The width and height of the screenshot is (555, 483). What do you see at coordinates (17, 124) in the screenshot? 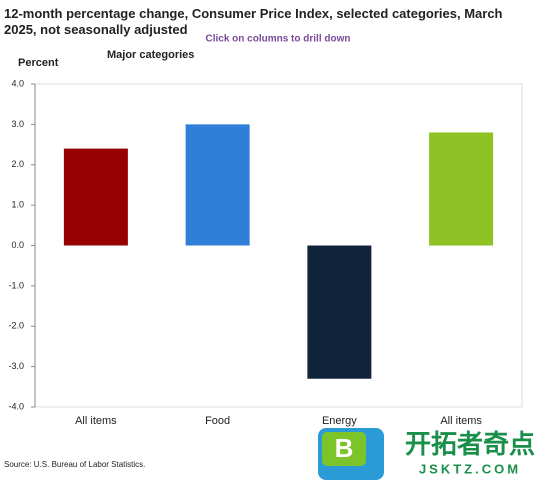
I see `y-tick-label: 3.0` at bounding box center [17, 124].